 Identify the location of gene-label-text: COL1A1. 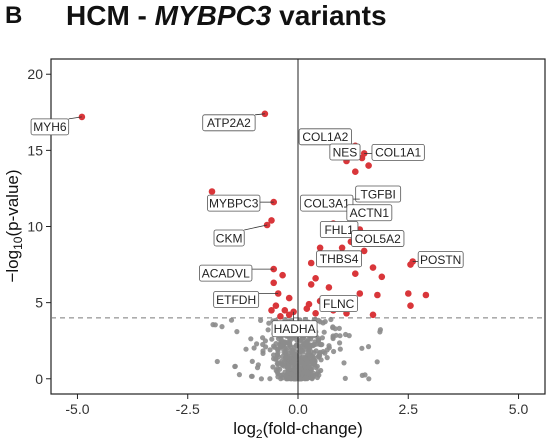
(398, 153).